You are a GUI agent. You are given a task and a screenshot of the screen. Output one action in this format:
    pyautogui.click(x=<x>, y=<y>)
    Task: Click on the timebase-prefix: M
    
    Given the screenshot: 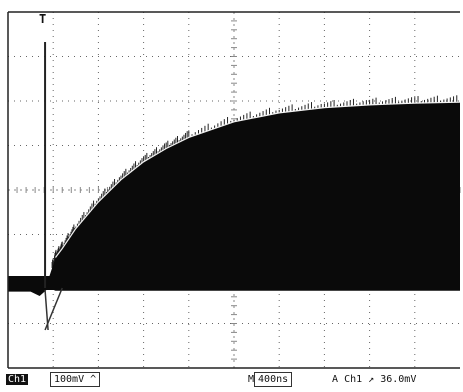 What is the action you would take?
    pyautogui.click(x=251, y=379)
    